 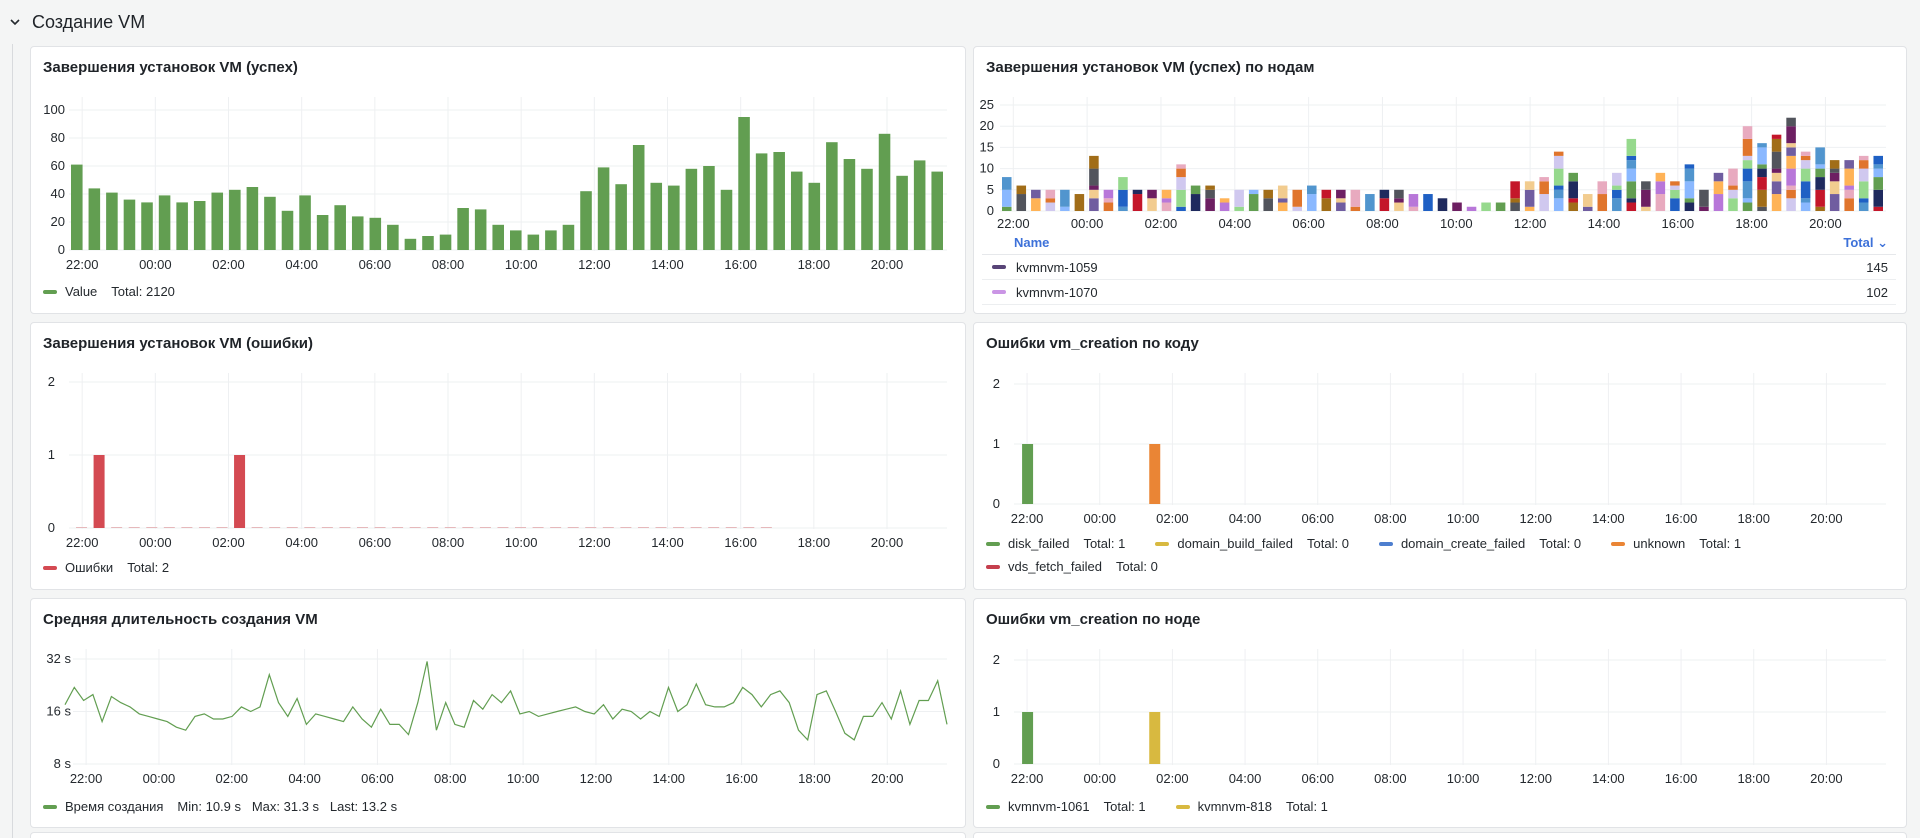 I want to click on legend-item: kvmnvm-1061 Total: 1, so click(x=1072, y=806).